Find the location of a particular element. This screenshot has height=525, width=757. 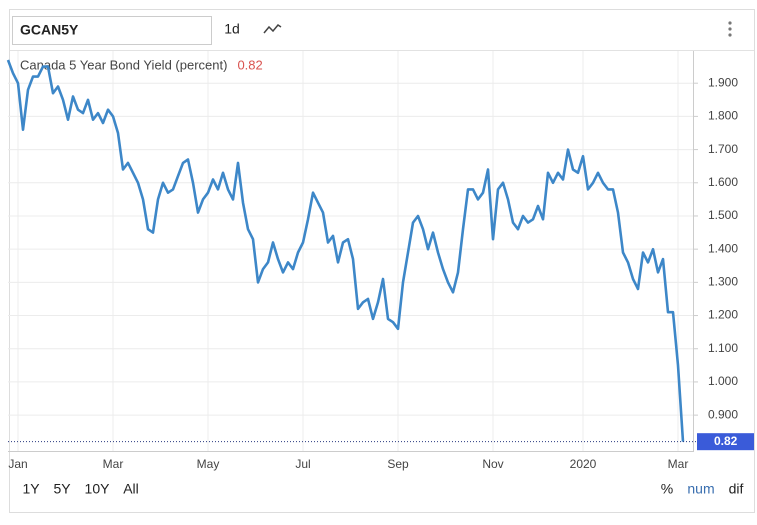

y-tick-label: 1.200 is located at coordinates (723, 315).